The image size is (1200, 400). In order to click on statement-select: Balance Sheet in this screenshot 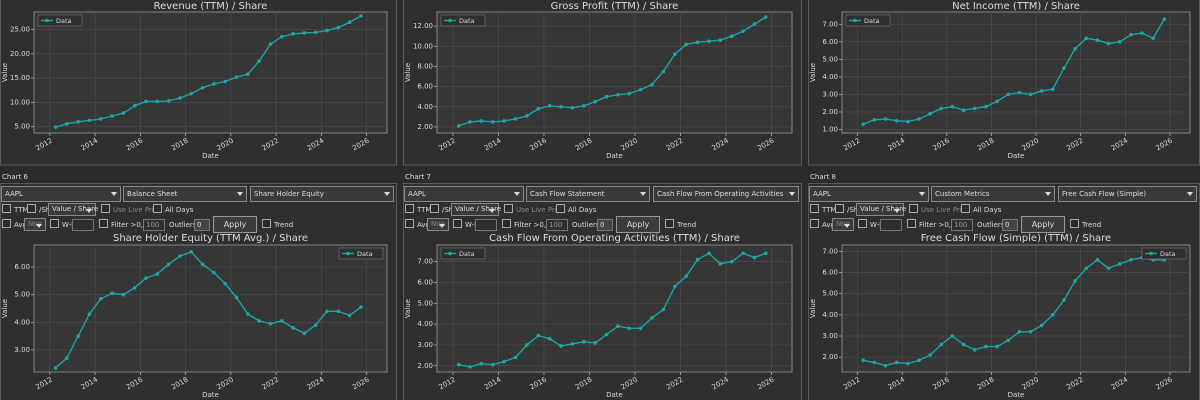, I will do `click(185, 194)`.